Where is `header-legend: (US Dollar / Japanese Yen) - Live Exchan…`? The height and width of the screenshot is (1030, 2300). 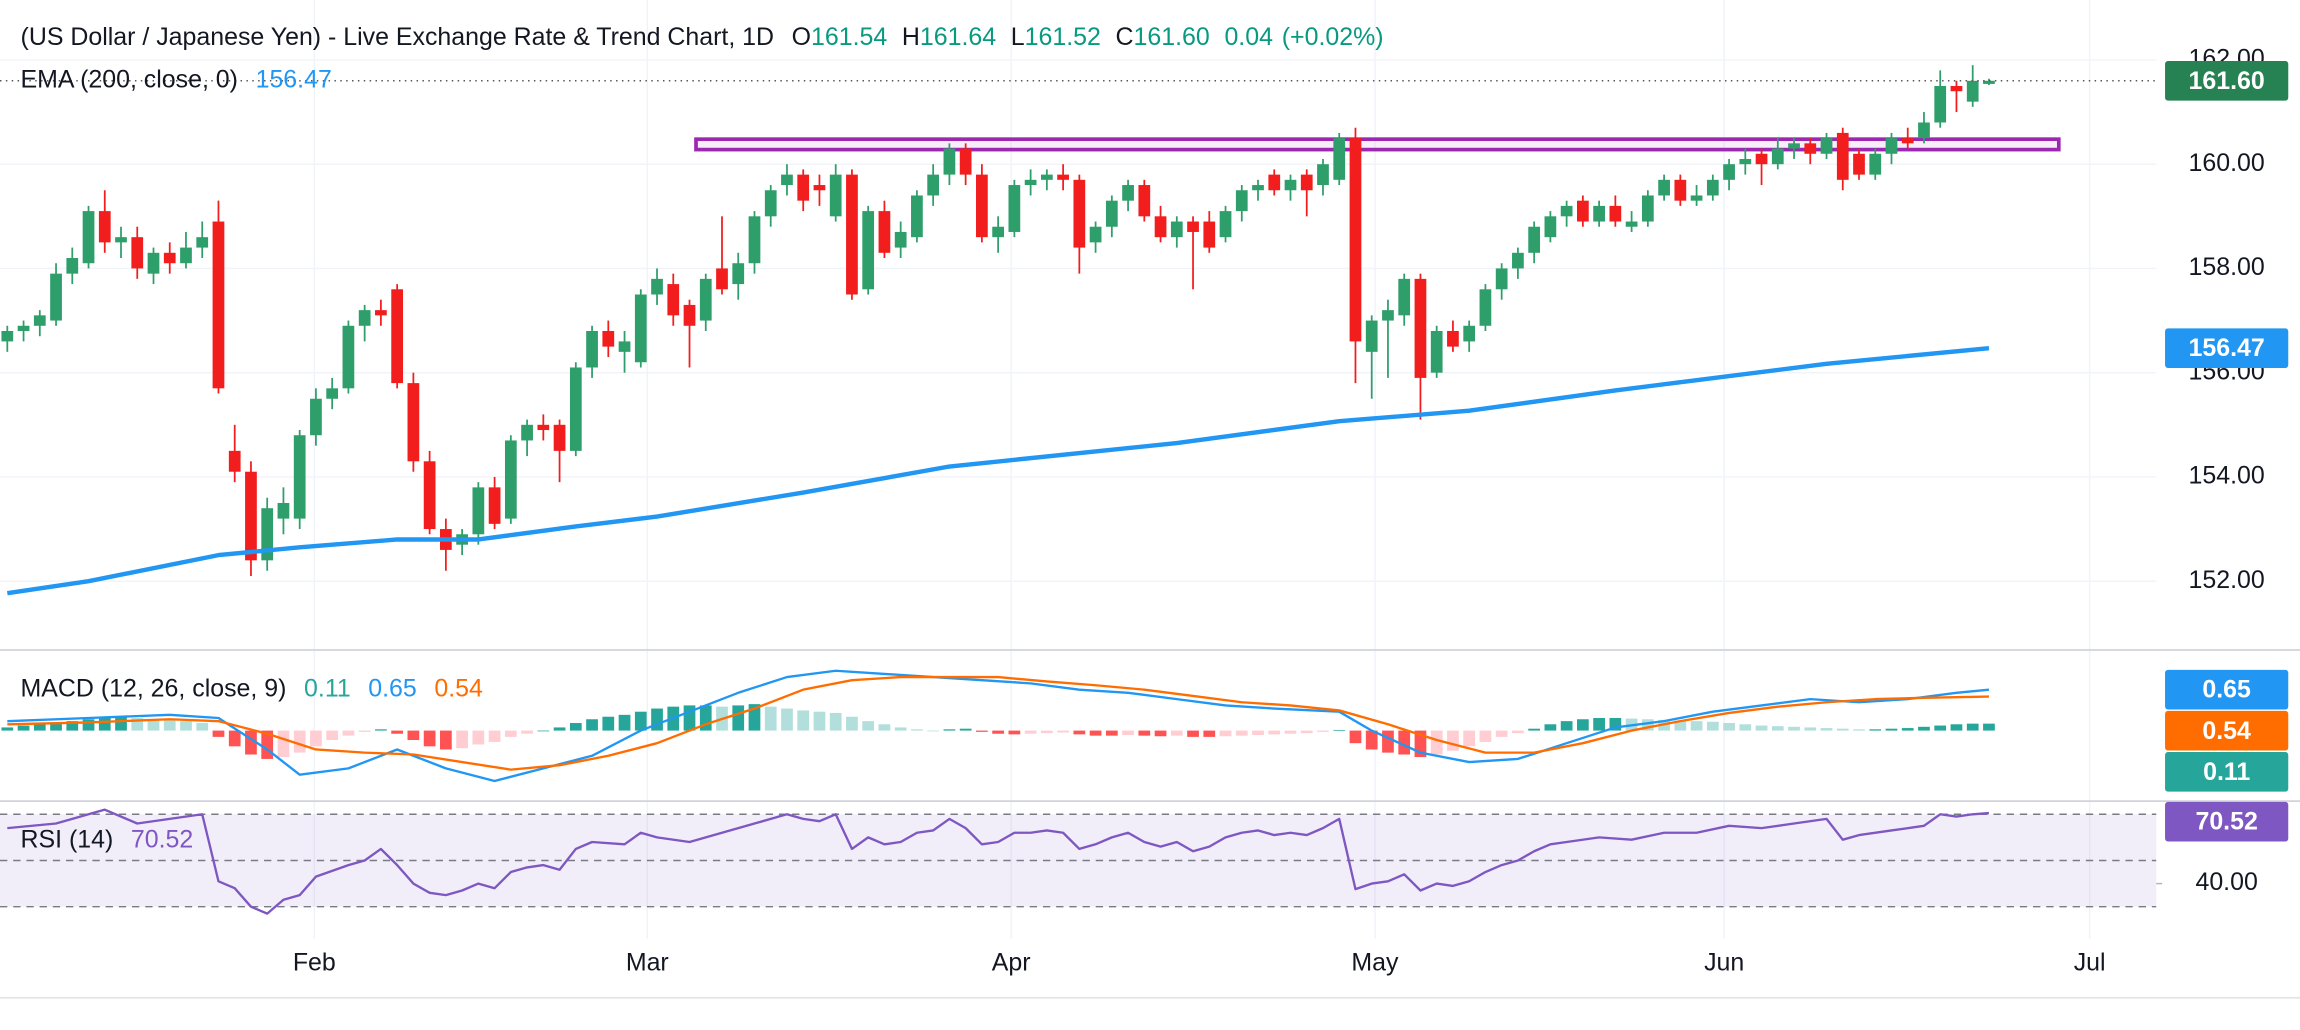 header-legend: (US Dollar / Japanese Yen) - Live Exchan… is located at coordinates (702, 37).